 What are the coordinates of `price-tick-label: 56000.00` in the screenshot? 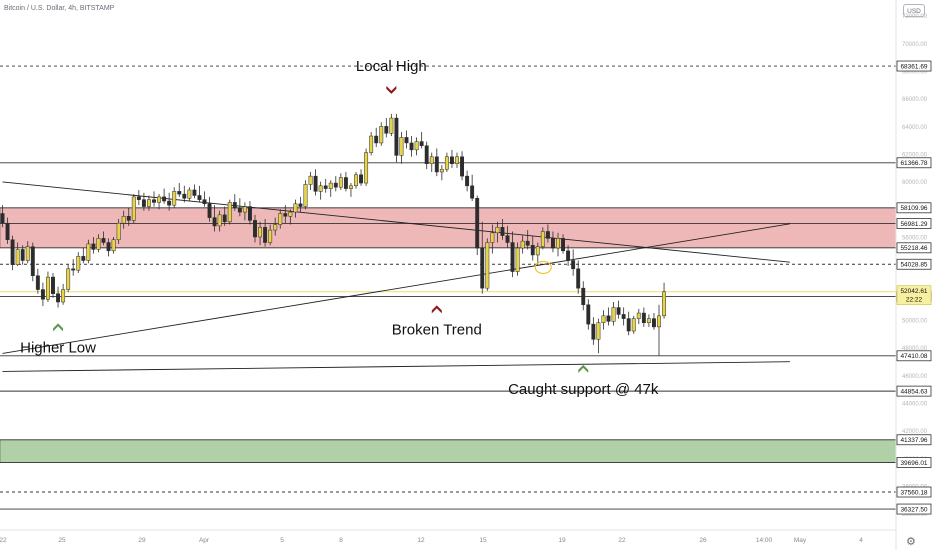 It's located at (915, 238).